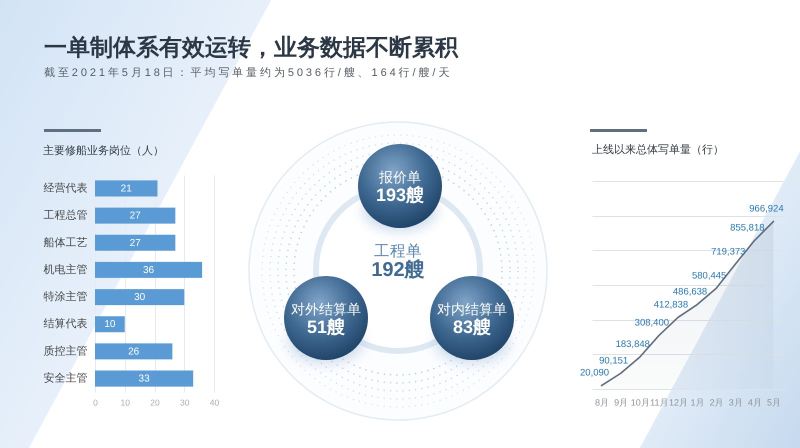 This screenshot has width=800, height=448. I want to click on data-label: 486,638, so click(690, 292).